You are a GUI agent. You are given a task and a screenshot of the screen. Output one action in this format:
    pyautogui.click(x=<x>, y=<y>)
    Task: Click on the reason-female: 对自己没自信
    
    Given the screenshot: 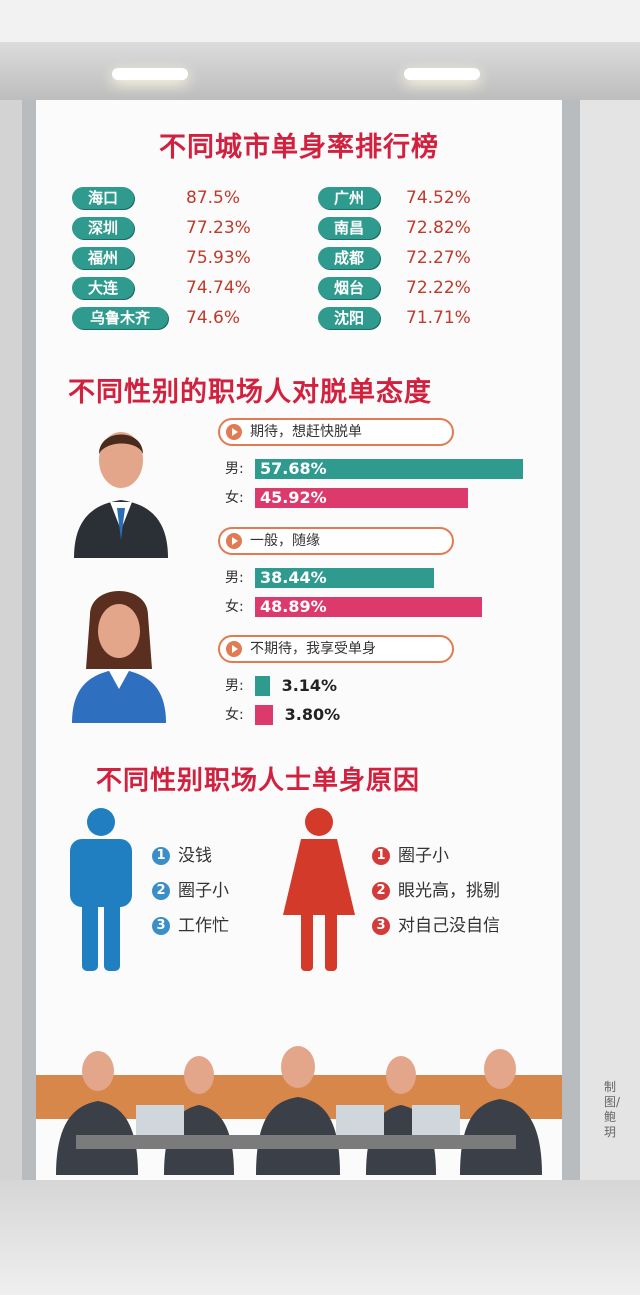 What is the action you would take?
    pyautogui.click(x=449, y=926)
    